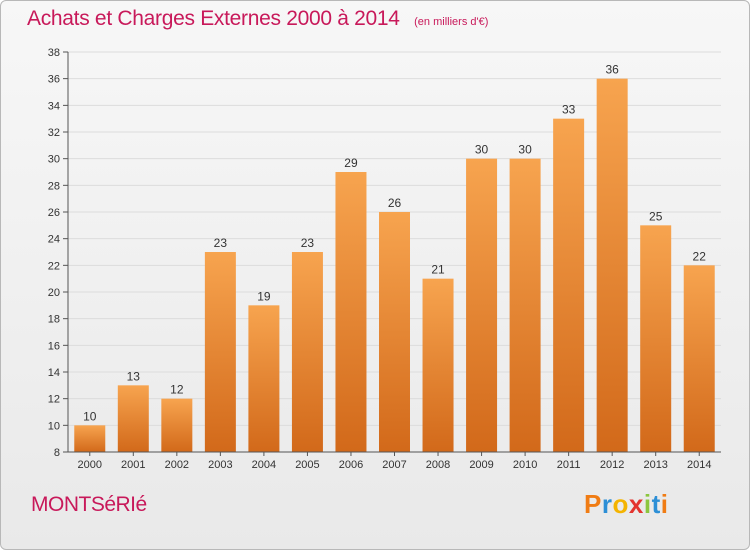  I want to click on x-tick-label: 2013, so click(655, 465).